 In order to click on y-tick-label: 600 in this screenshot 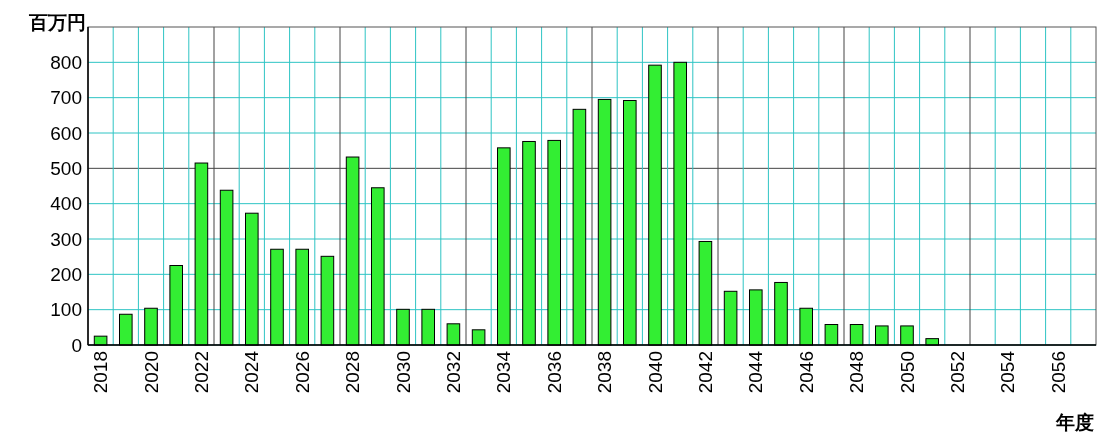, I will do `click(66, 133)`.